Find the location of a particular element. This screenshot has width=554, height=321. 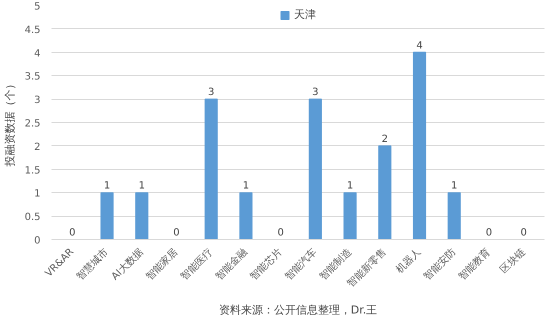

x-tick-label: 机器人 is located at coordinates (409, 261).